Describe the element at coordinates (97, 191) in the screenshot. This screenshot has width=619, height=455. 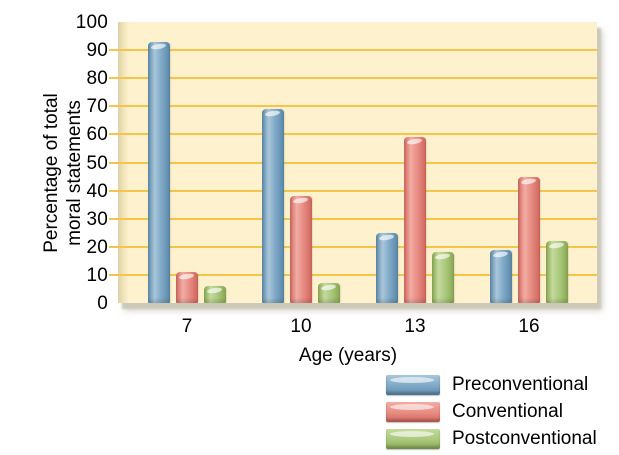
I see `y-tick-label-40: 40` at that location.